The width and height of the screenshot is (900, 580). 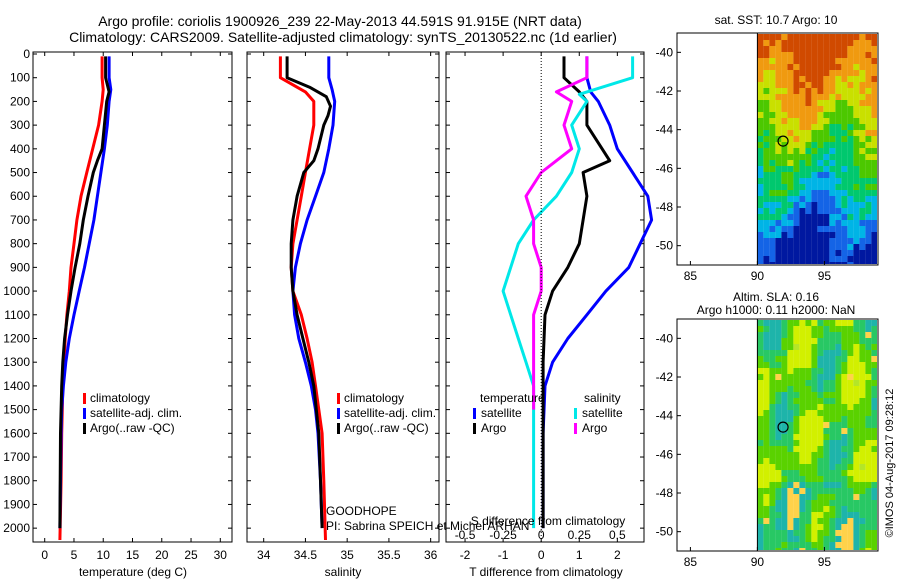 What do you see at coordinates (347, 555) in the screenshot?
I see `x-tick-label: 35` at bounding box center [347, 555].